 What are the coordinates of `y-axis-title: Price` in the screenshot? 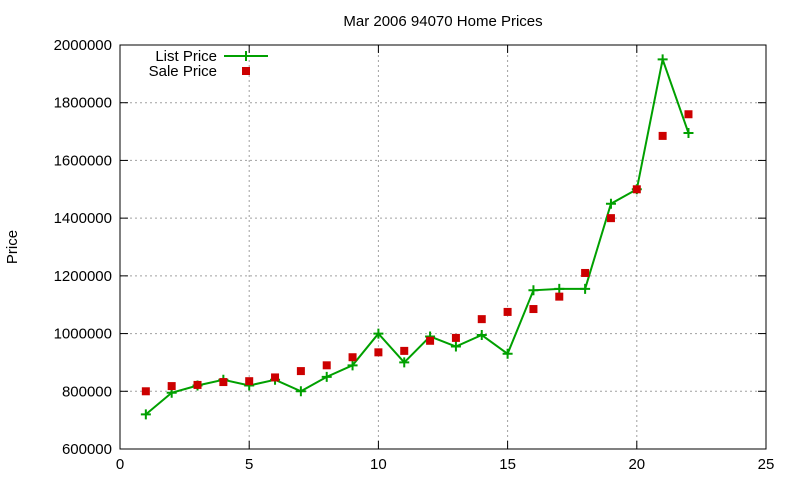 It's located at (12, 247).